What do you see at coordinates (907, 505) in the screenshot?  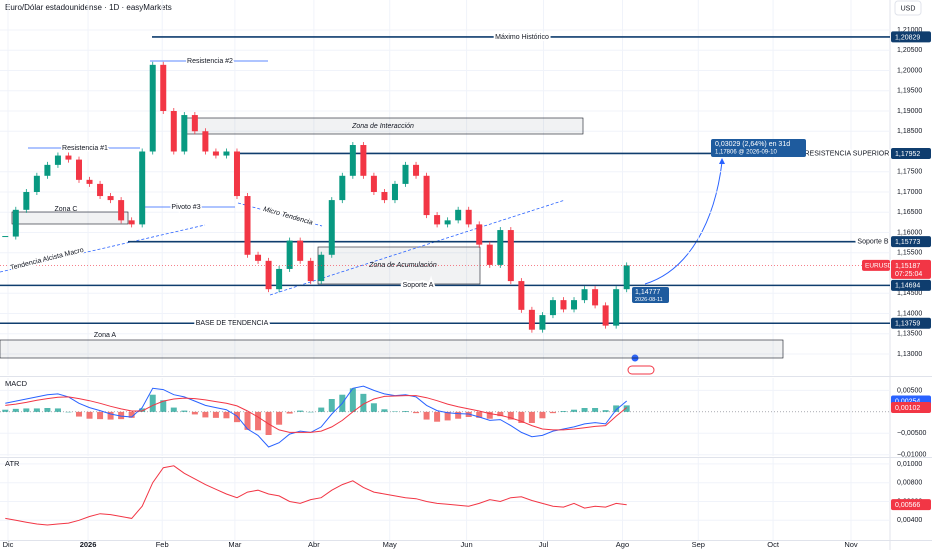 I see `value-tag-label: 0,00566` at bounding box center [907, 505].